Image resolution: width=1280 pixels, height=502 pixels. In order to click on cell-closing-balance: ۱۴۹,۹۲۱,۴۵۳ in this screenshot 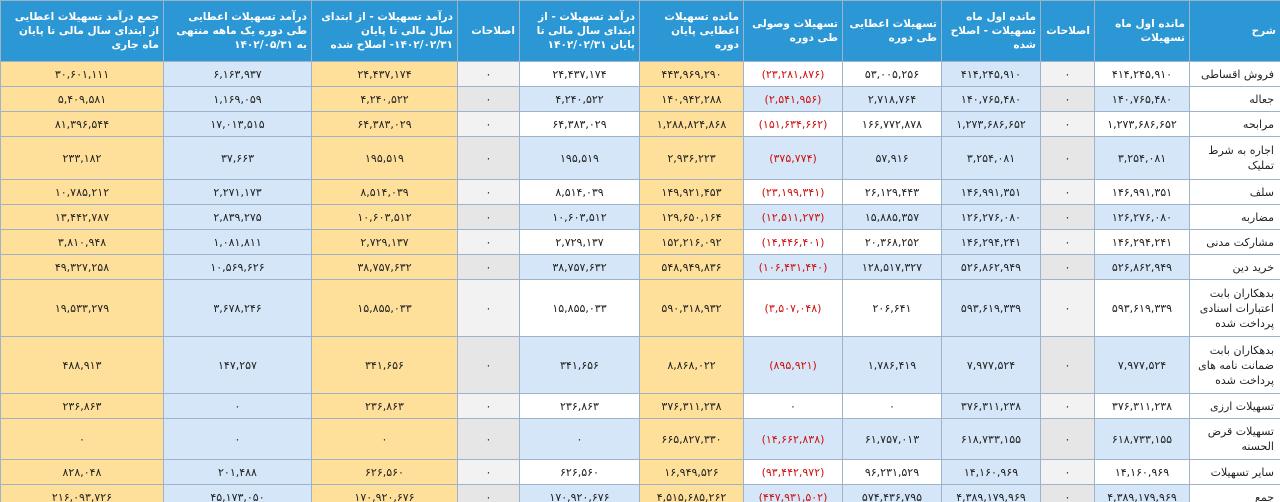, I will do `click(691, 192)`.